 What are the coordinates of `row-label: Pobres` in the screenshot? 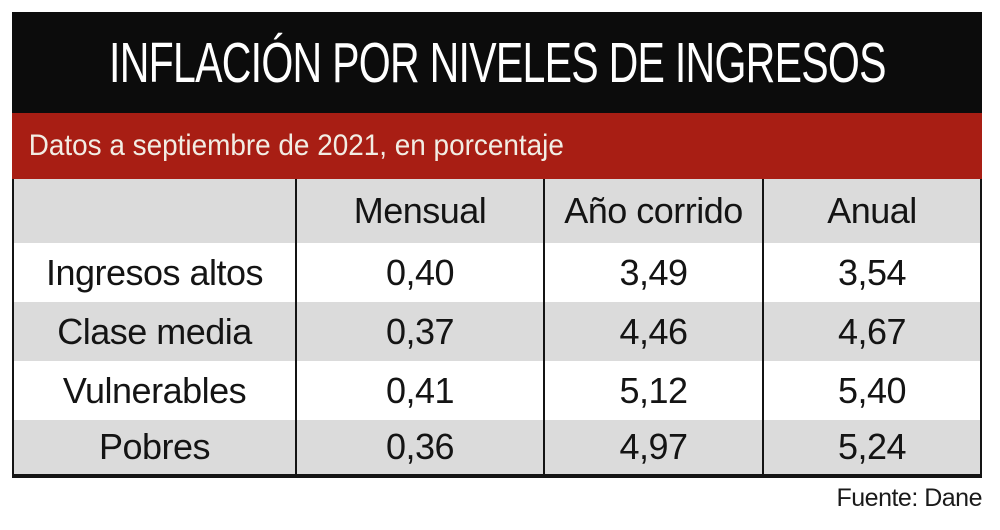 It's located at (154, 446).